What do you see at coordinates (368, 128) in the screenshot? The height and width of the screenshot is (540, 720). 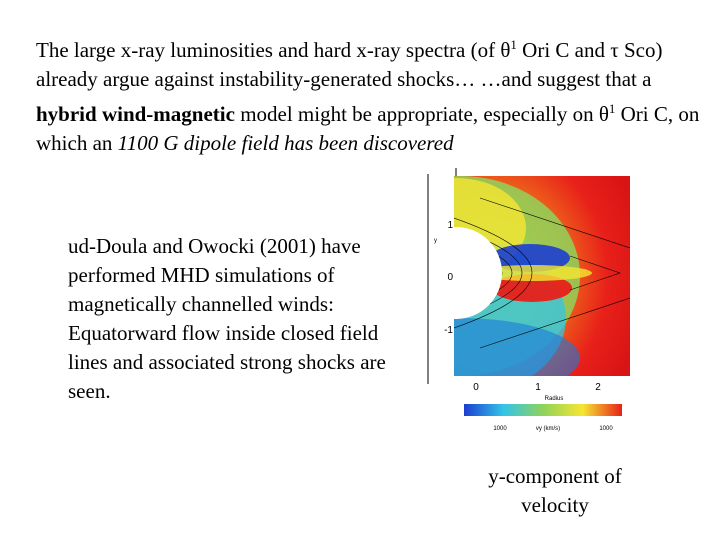 I see `intro-line4-part2: Ori C, on which an` at bounding box center [368, 128].